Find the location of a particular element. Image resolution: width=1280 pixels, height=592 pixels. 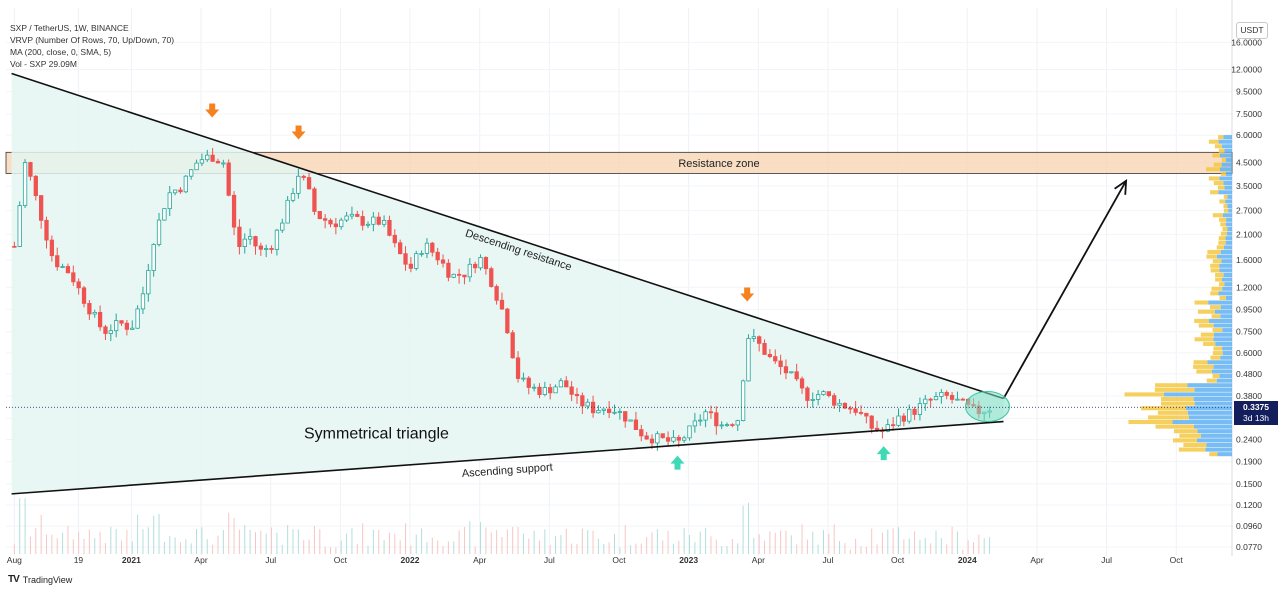

time-tick-label: Oct is located at coordinates (619, 560).